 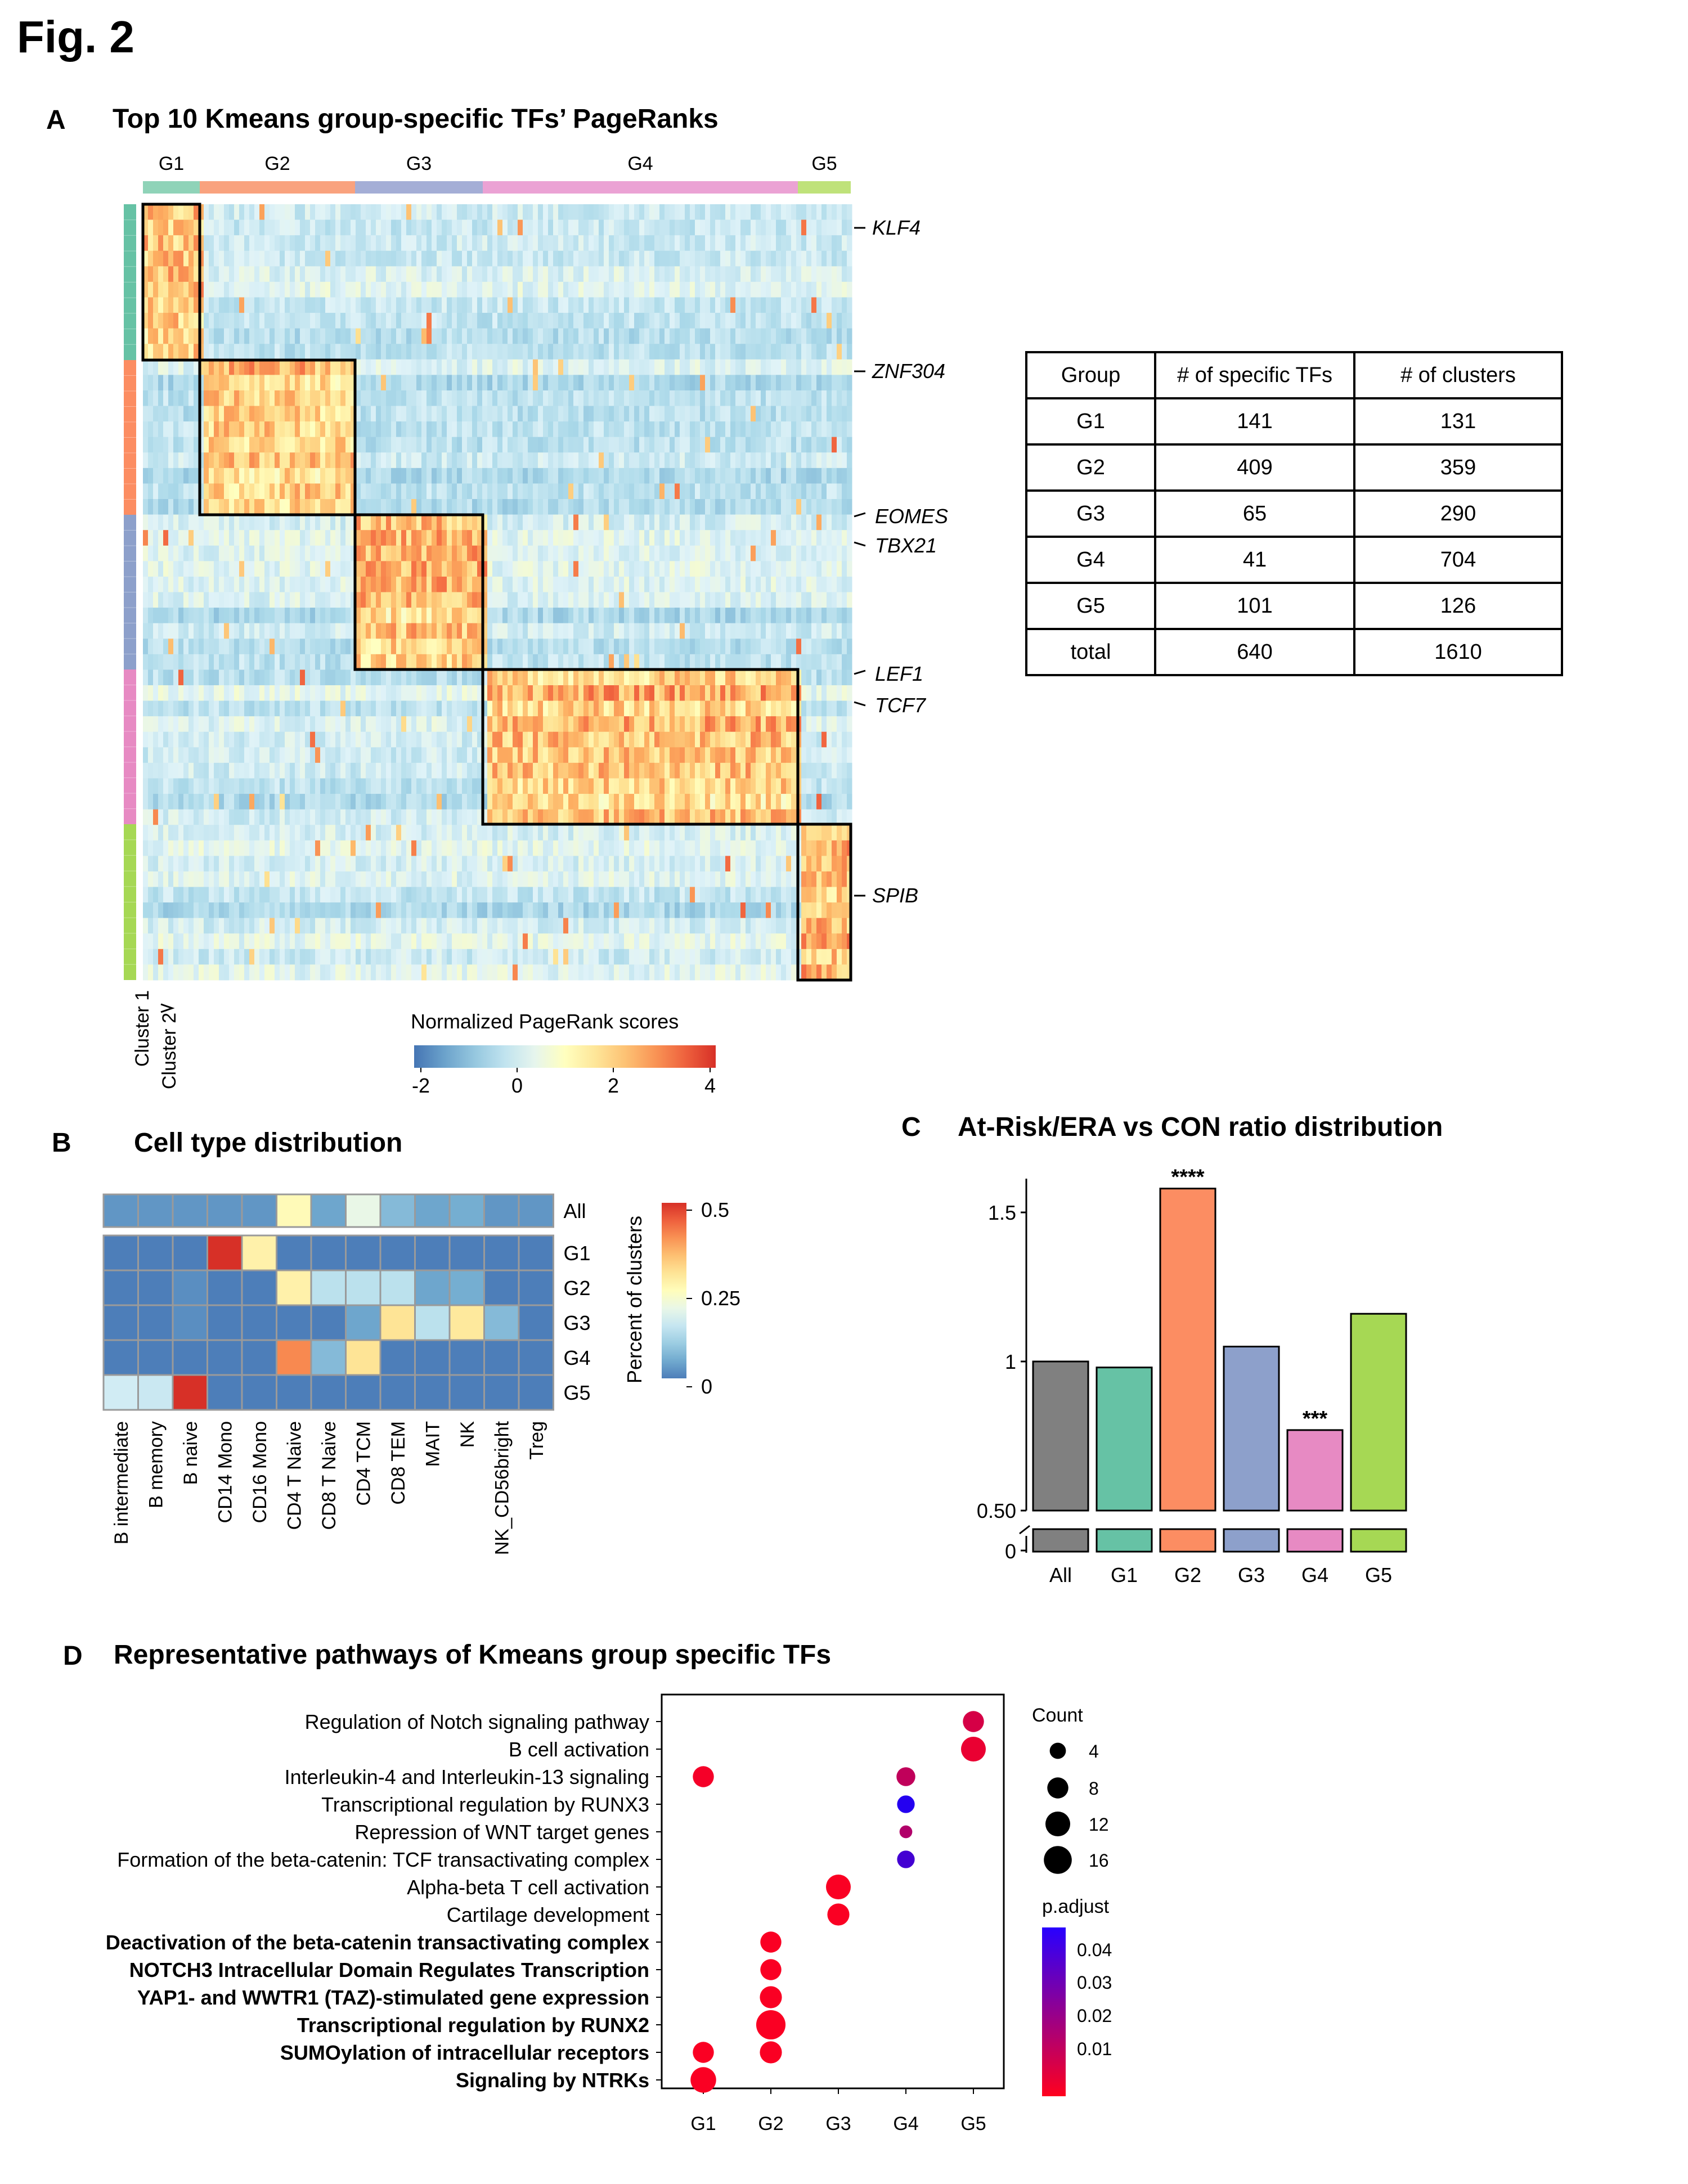 What do you see at coordinates (640, 187) in the screenshot?
I see `group-color-bar` at bounding box center [640, 187].